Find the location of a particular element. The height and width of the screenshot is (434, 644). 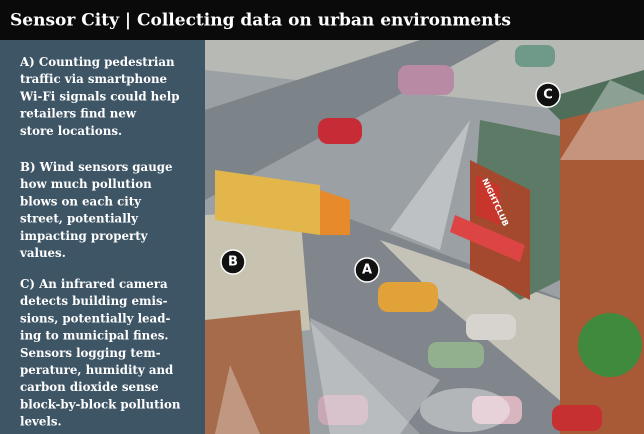

nightclub-sign is located at coordinates (488, 200).